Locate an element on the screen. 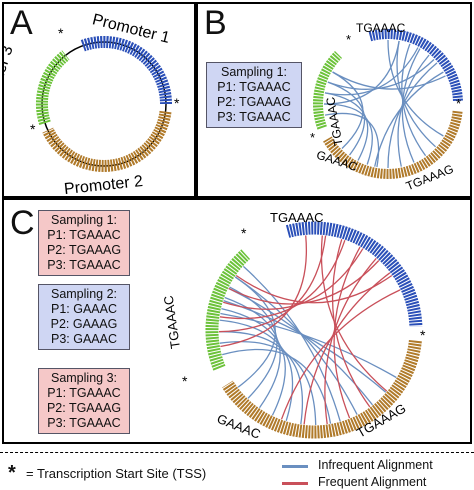 The image size is (474, 490). tss-legend-text: = Transcription Start Site (TSS) is located at coordinates (116, 473).